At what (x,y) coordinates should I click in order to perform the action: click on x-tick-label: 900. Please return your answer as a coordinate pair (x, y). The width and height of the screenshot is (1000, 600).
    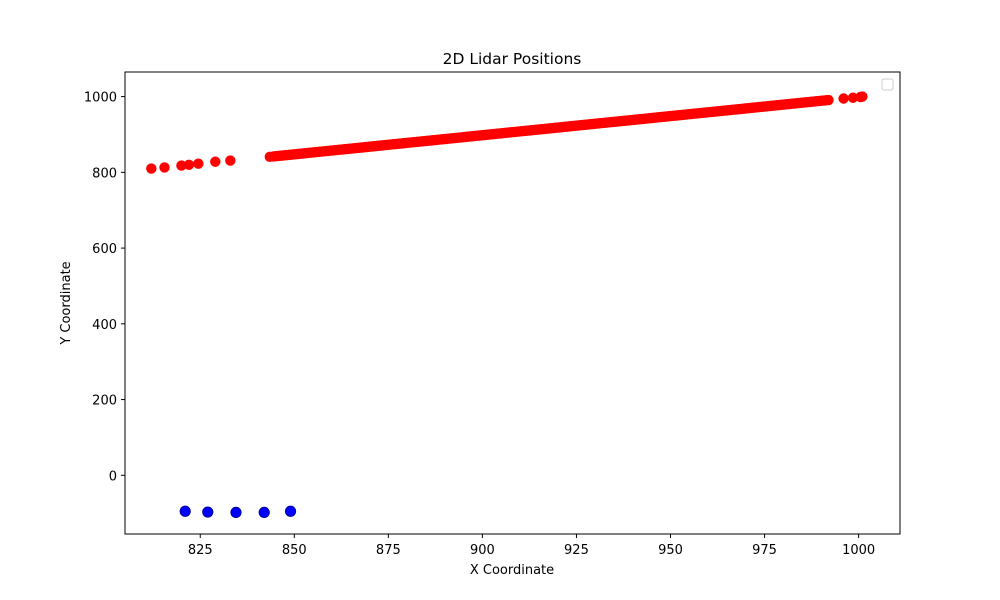
    Looking at the image, I should click on (482, 550).